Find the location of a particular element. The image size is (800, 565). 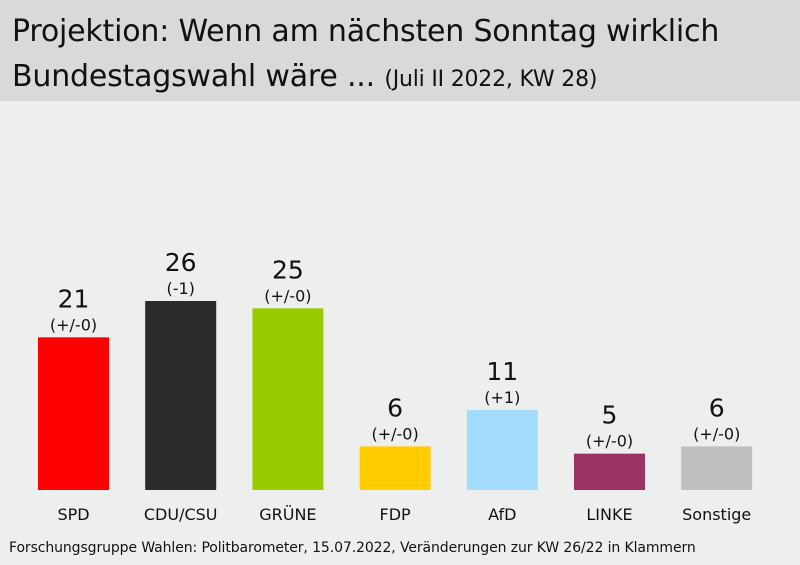

category-label: LINKE is located at coordinates (609, 514).